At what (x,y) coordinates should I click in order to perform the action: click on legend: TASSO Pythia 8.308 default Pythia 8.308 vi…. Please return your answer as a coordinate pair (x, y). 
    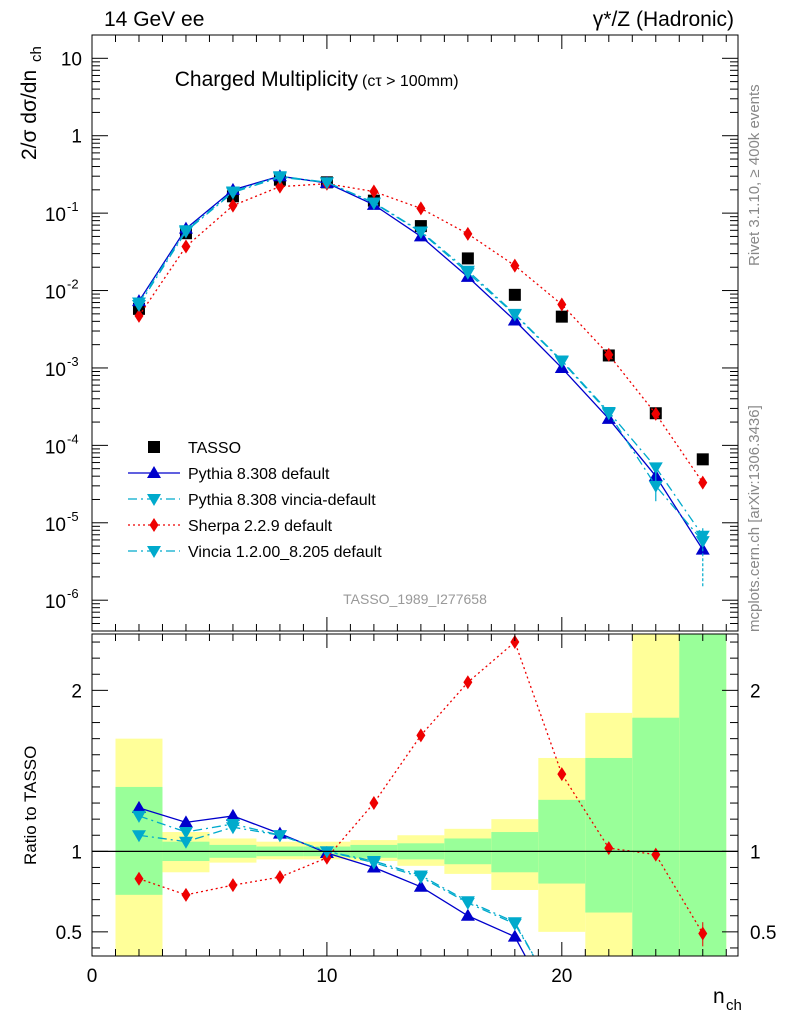
    Looking at the image, I should click on (255, 500).